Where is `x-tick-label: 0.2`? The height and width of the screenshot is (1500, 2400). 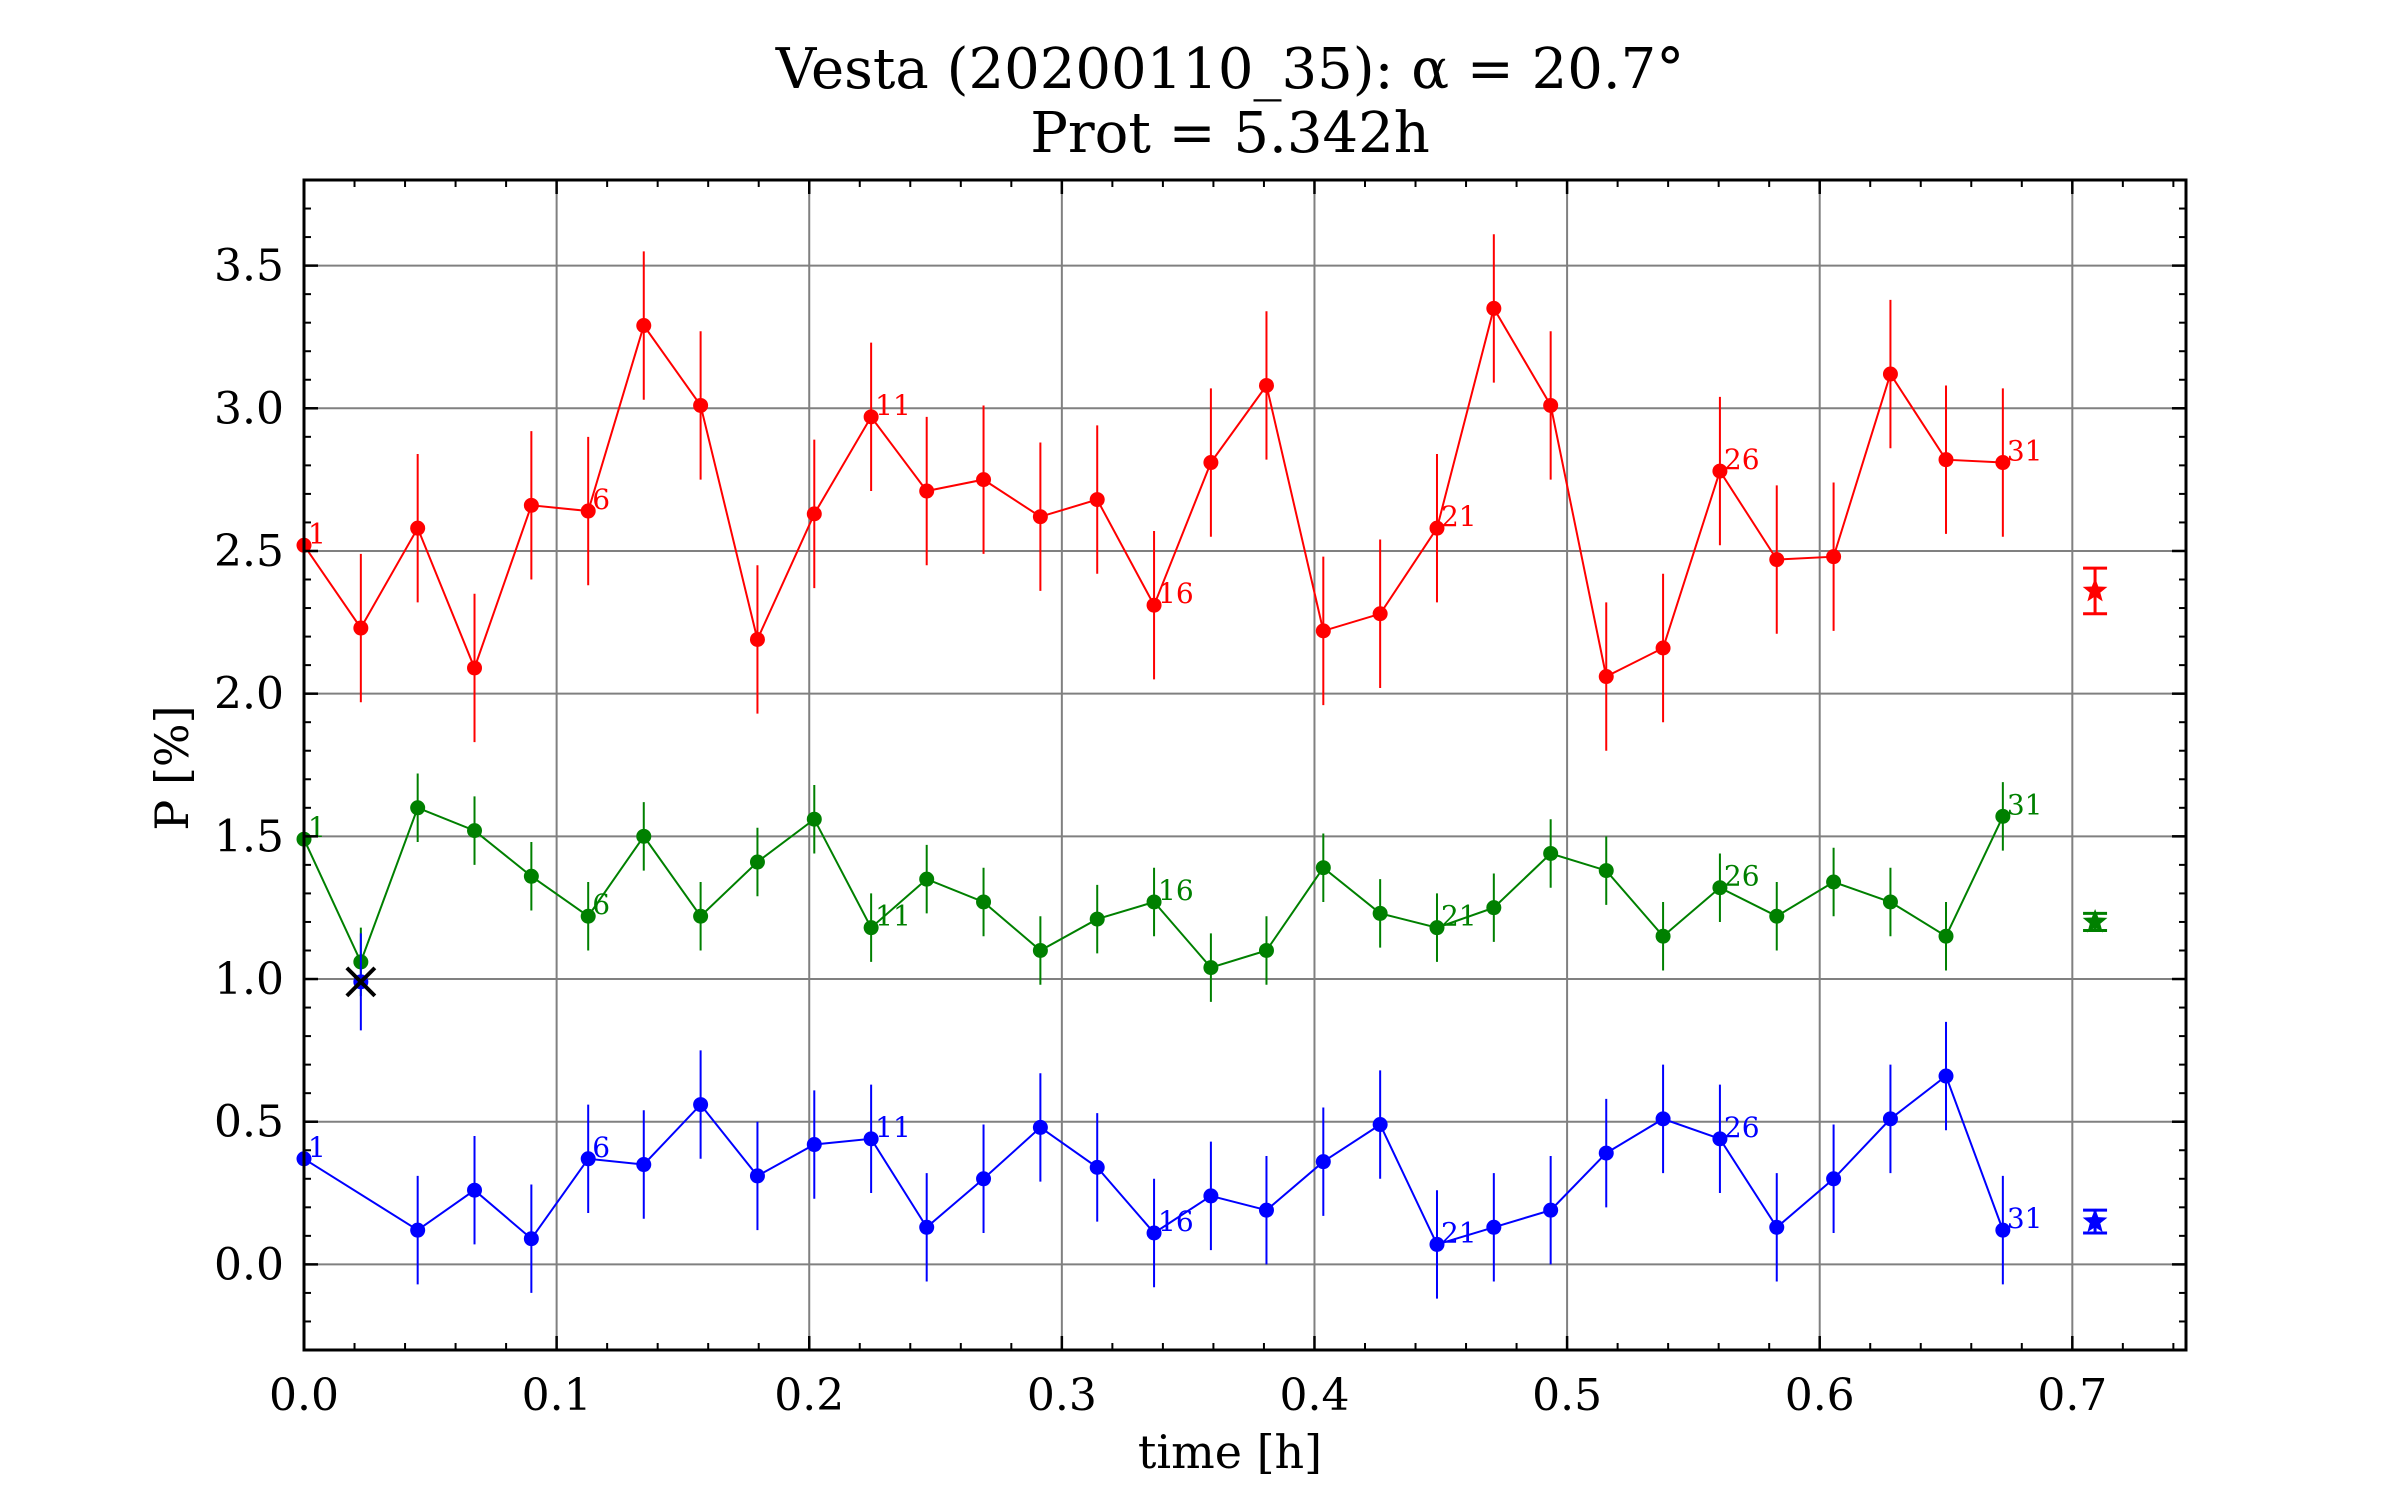
x-tick-label: 0.2 is located at coordinates (809, 1395).